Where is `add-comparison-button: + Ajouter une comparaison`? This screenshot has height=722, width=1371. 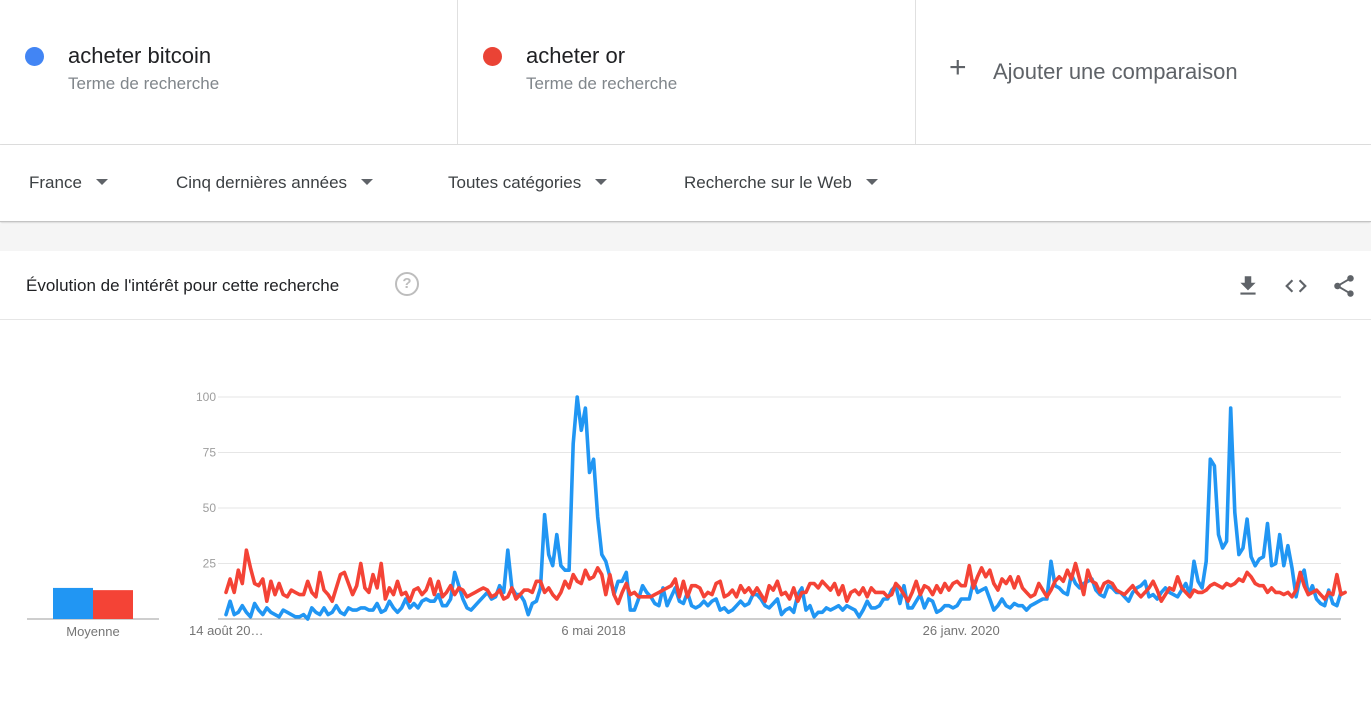 add-comparison-button: + Ajouter une comparaison is located at coordinates (1143, 72).